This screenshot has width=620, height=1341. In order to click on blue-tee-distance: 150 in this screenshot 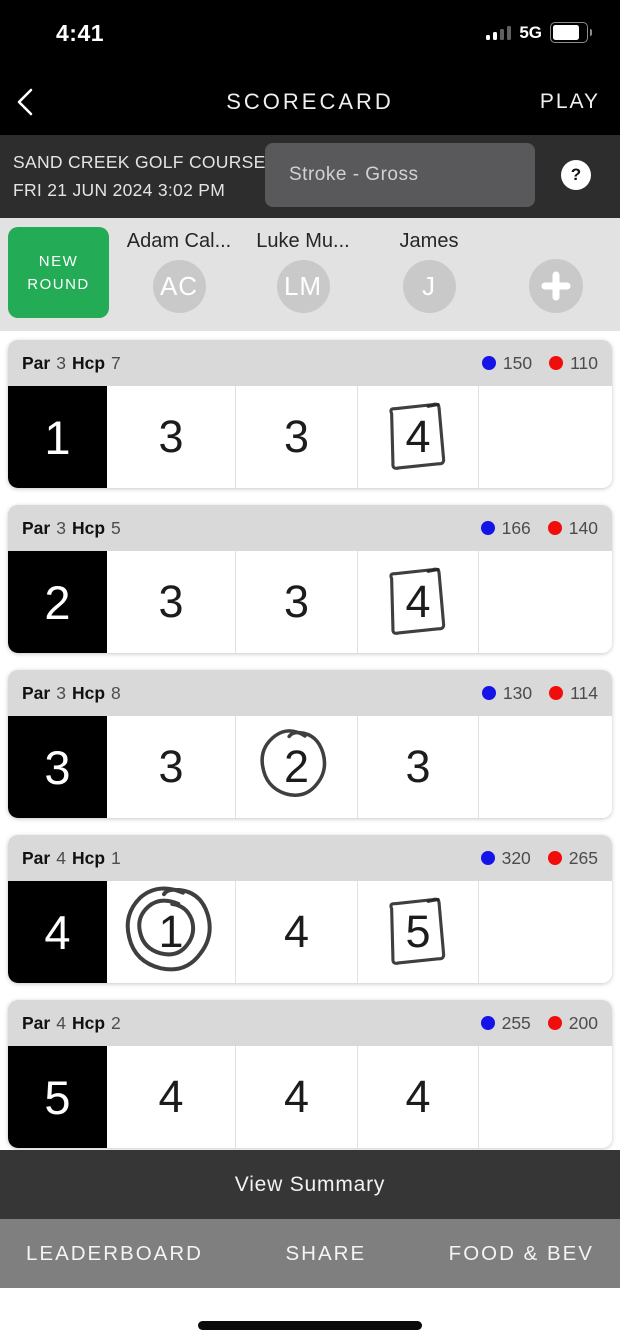, I will do `click(517, 362)`.